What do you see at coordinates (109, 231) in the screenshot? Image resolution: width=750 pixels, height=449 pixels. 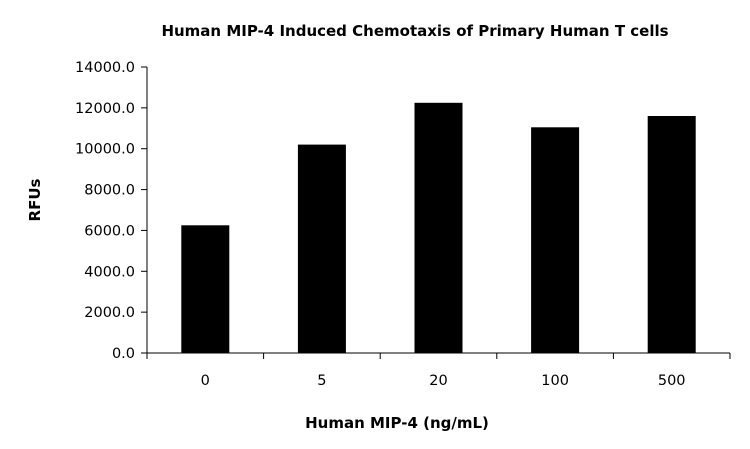 I see `y-tick-label: 6000.0` at bounding box center [109, 231].